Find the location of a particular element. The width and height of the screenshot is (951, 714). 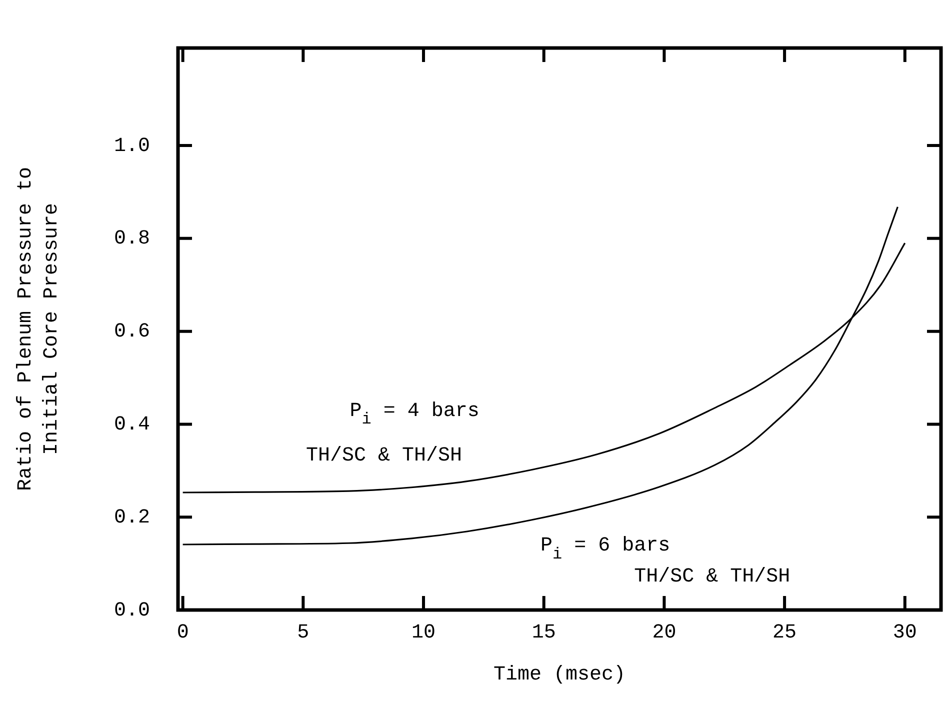

x-tick-label: 30 is located at coordinates (904, 632).